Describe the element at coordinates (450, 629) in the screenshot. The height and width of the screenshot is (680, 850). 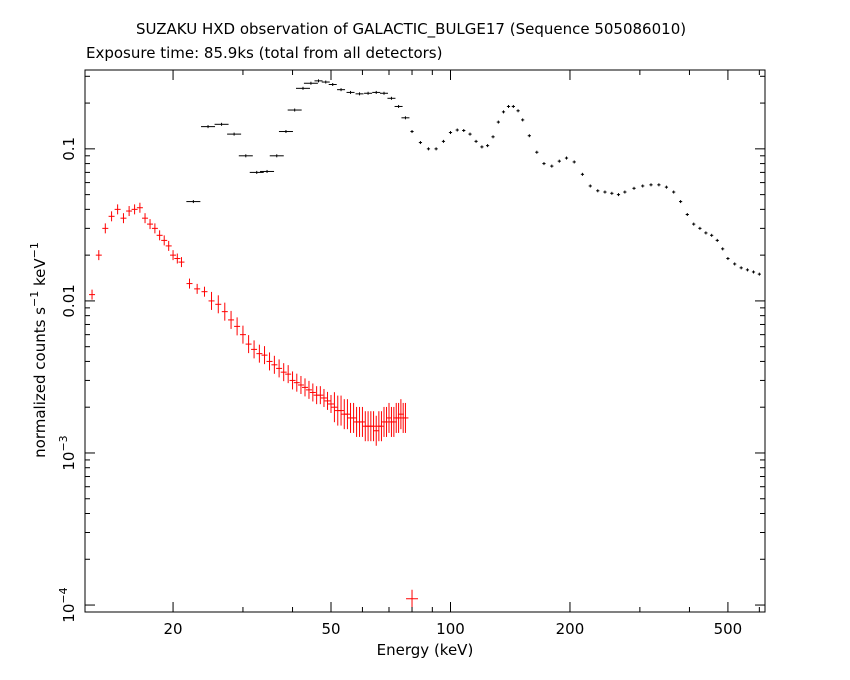
I see `x-tick-label: 100` at that location.